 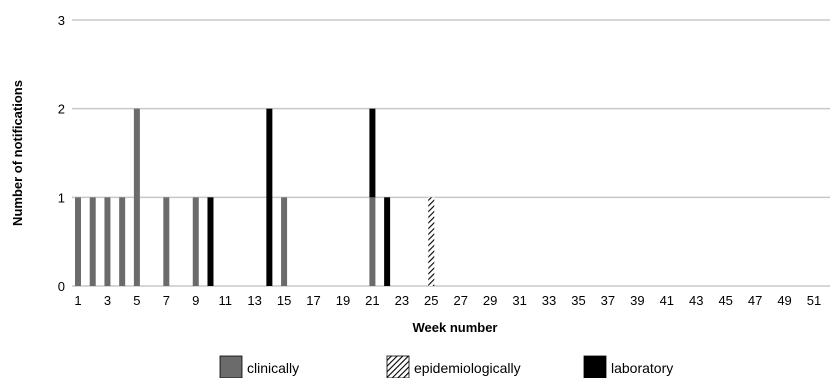 What do you see at coordinates (467, 368) in the screenshot?
I see `legend-label-epidemiologically: epidemiologically` at bounding box center [467, 368].